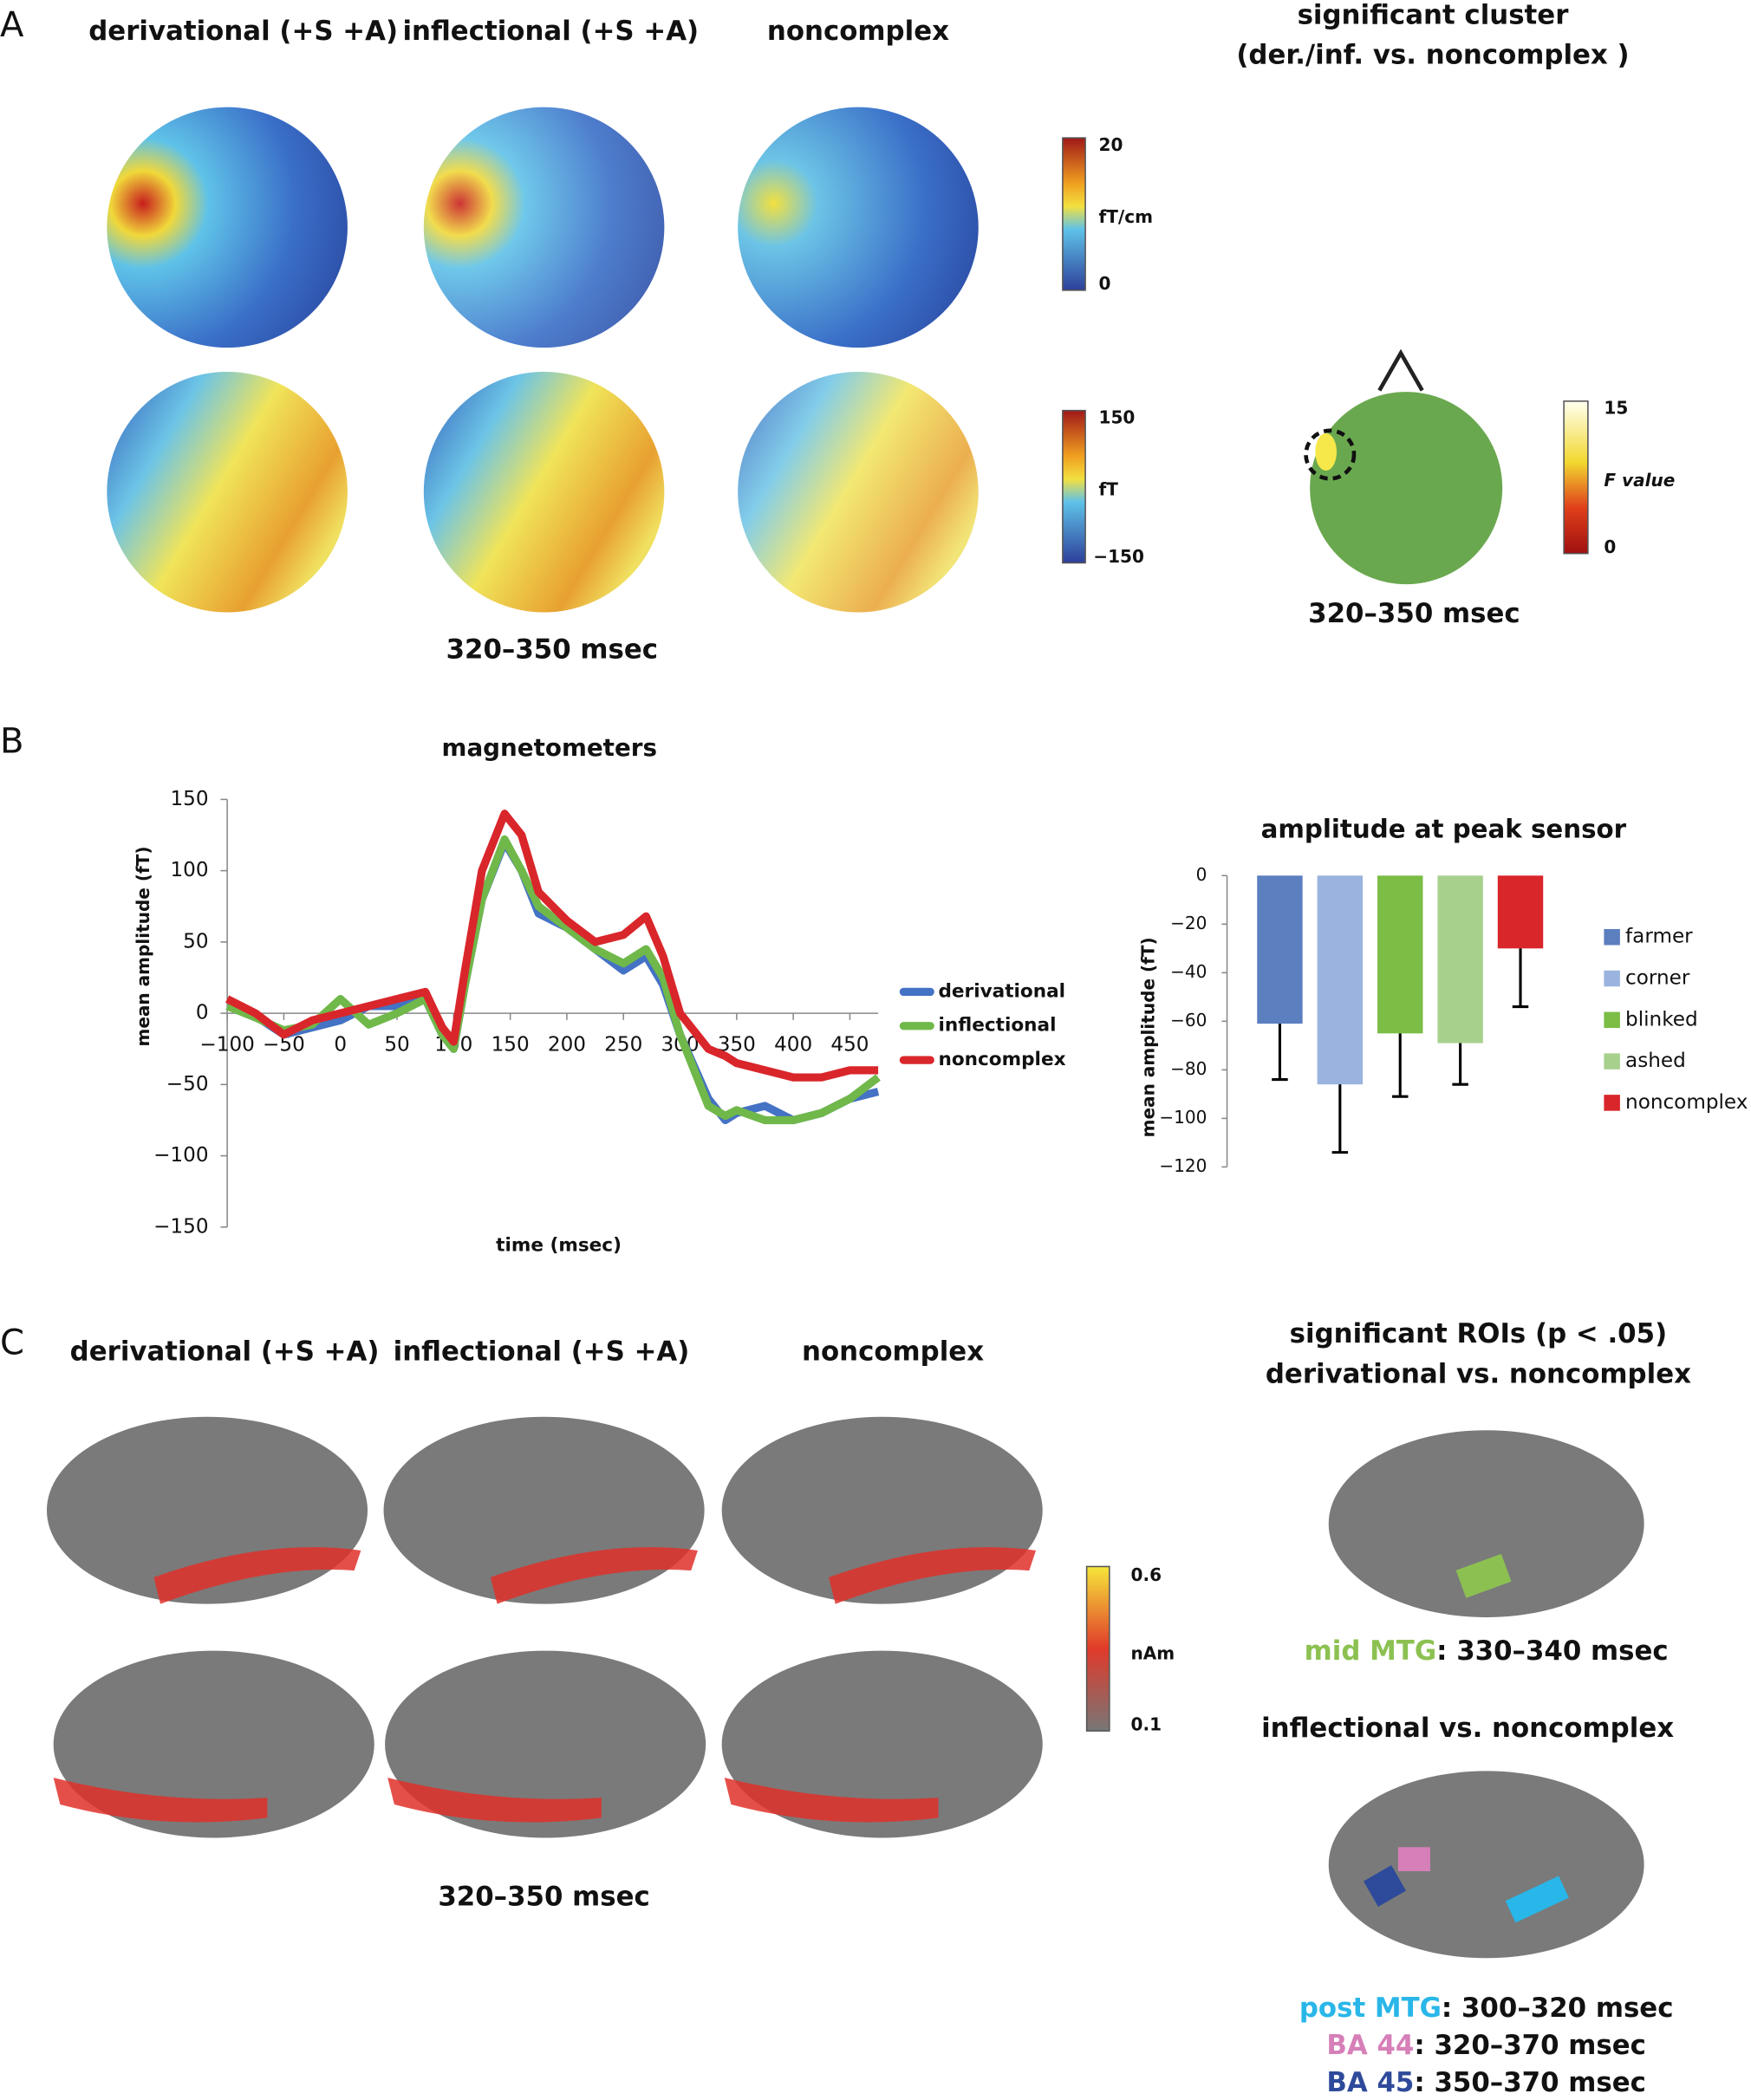  What do you see at coordinates (1126, 216) in the screenshot?
I see `scale-label: fT/cm` at bounding box center [1126, 216].